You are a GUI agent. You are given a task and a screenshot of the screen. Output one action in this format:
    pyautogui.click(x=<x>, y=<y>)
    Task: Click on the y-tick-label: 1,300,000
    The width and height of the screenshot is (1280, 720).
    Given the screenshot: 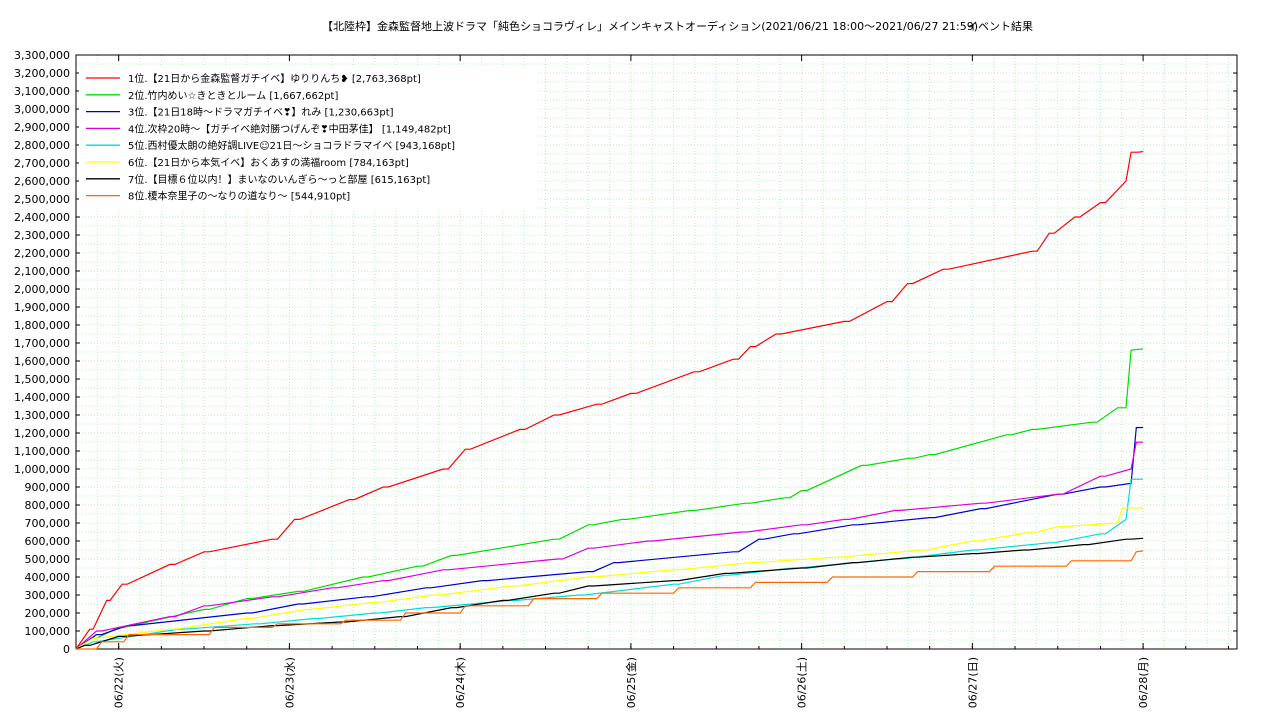 What is the action you would take?
    pyautogui.click(x=42, y=415)
    